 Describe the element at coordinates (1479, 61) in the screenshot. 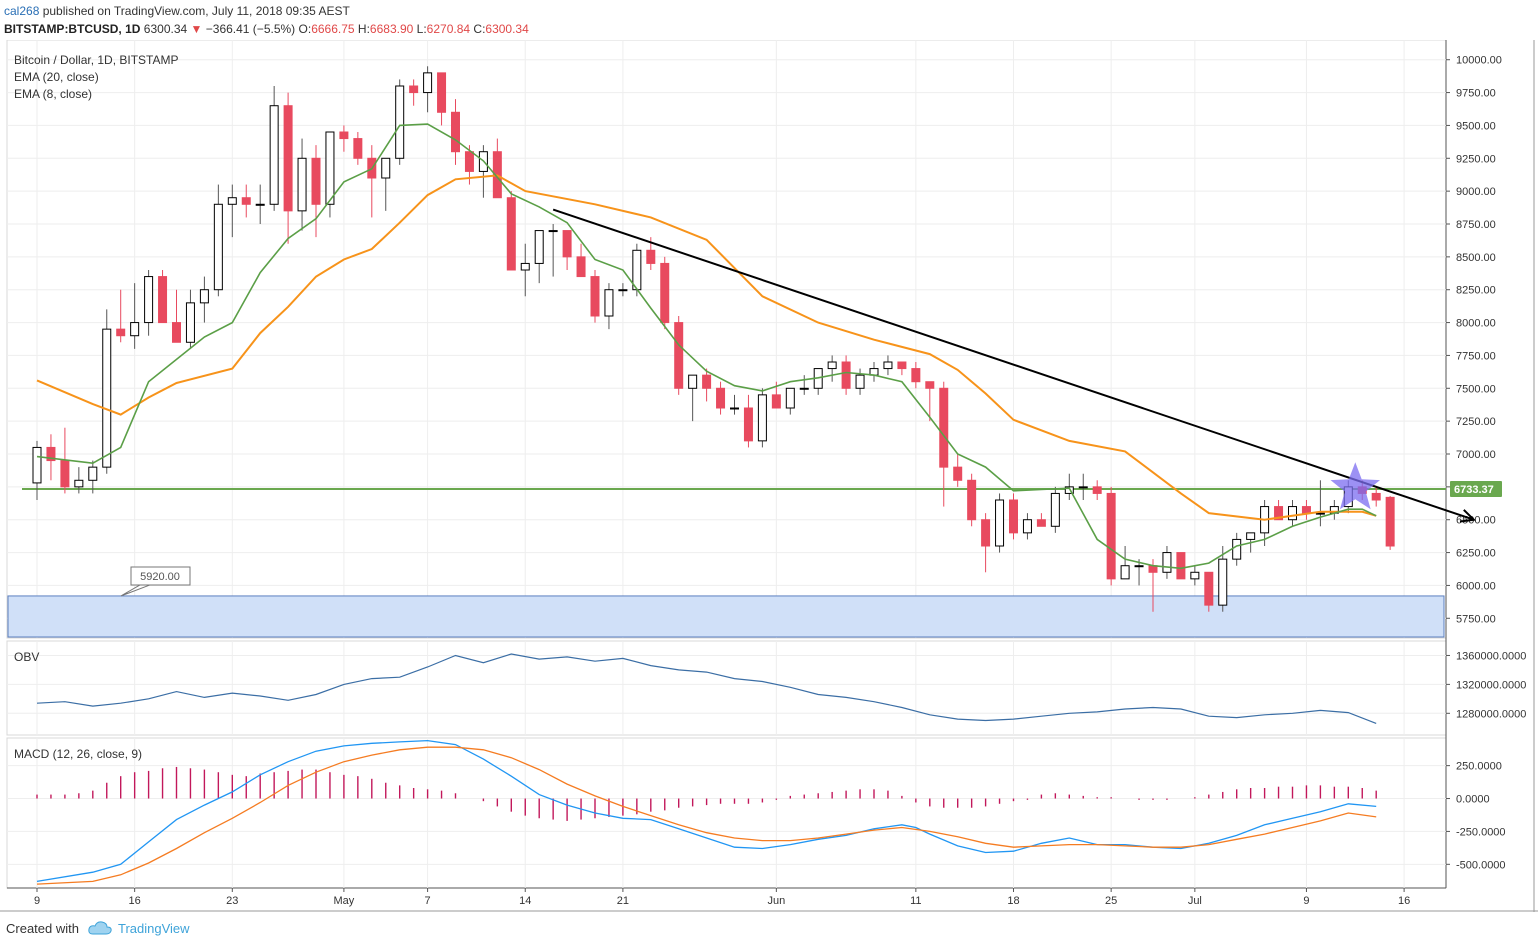

I see `price-y-tick-label: 10000.00` at that location.